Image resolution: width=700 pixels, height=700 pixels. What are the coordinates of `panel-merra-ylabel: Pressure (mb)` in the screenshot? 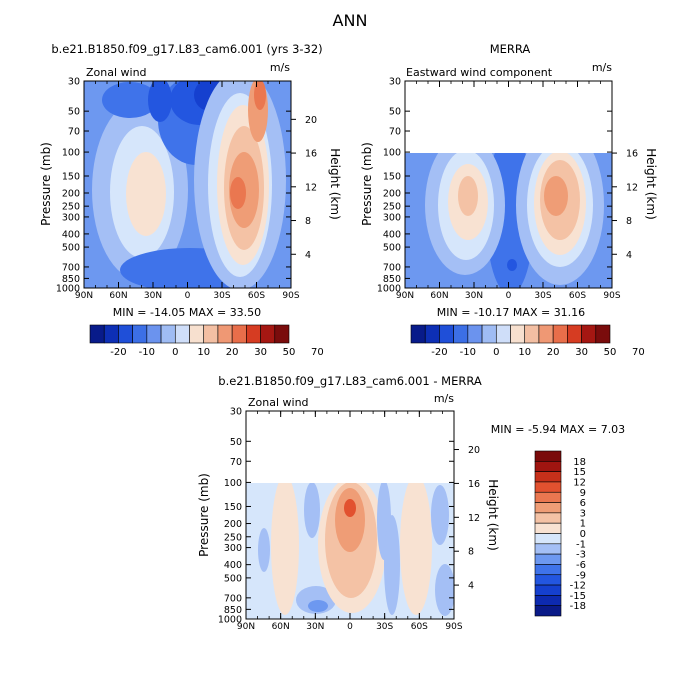 It's located at (367, 184).